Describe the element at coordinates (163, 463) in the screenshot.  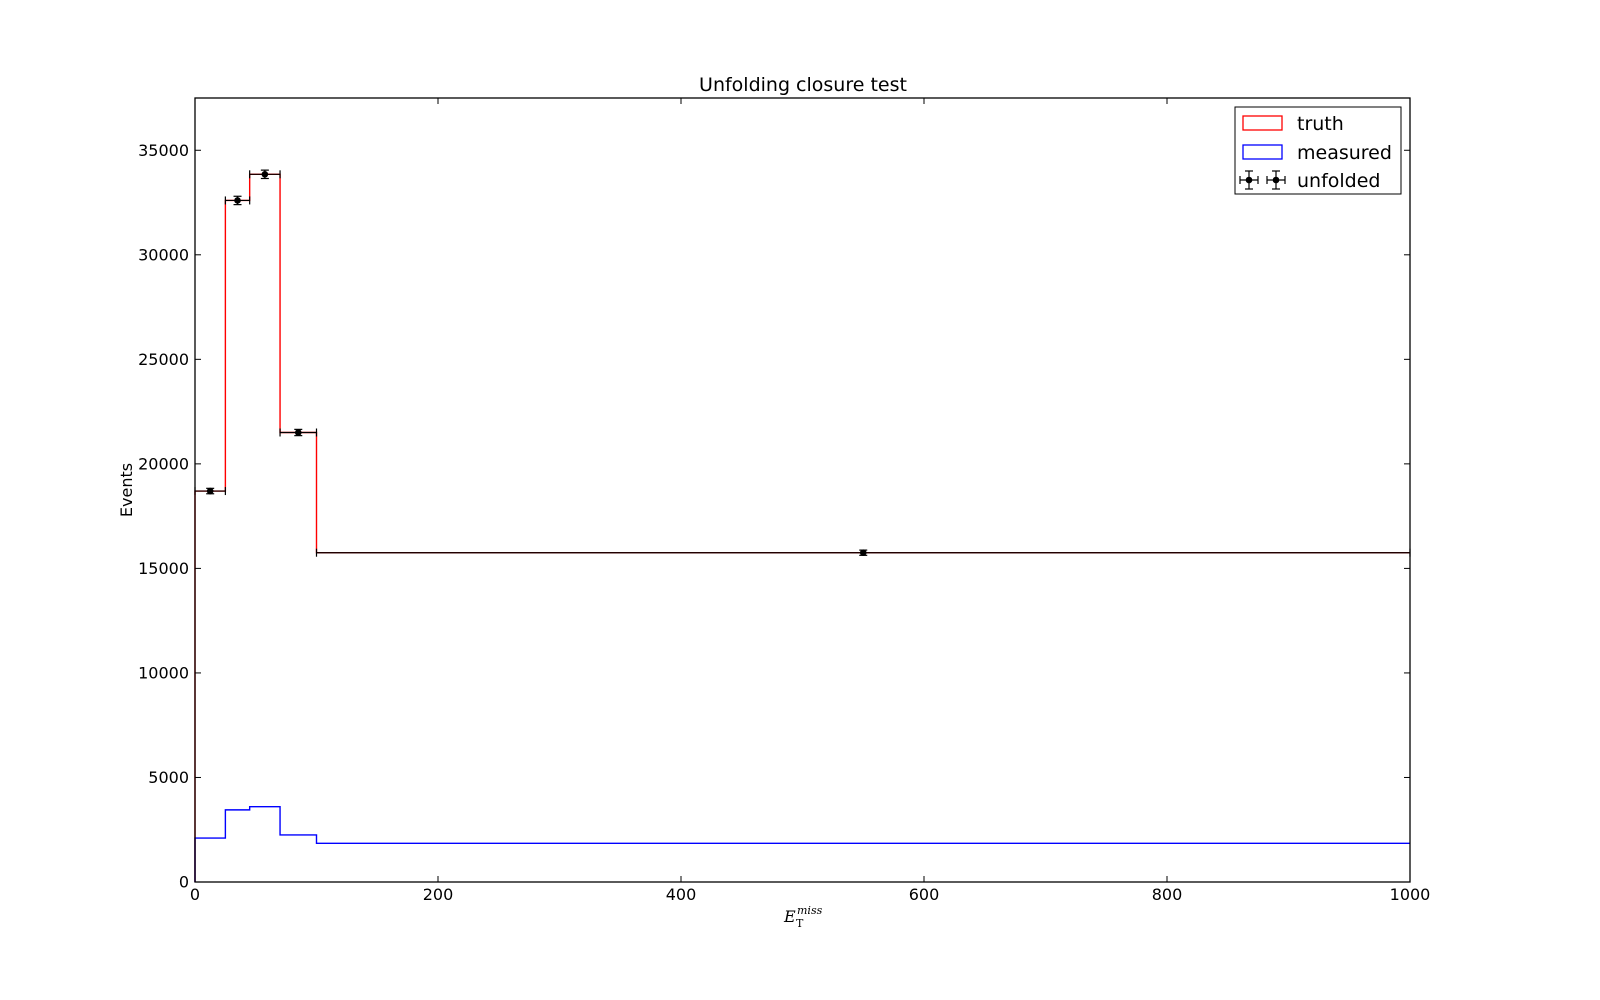
I see `y-tick-label: 20000` at that location.